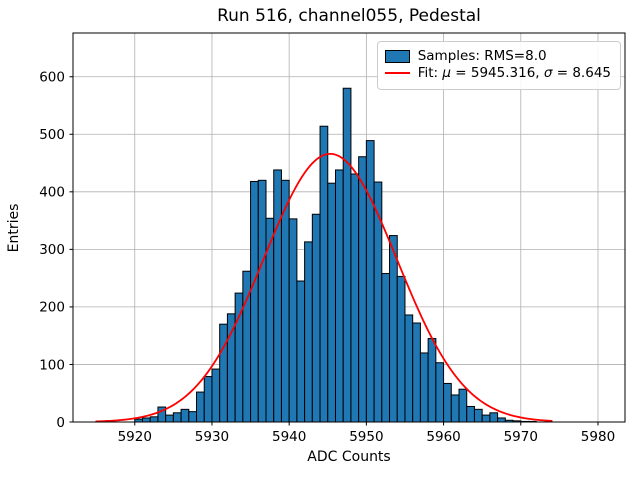 This screenshot has height=480, width=640. Describe the element at coordinates (349, 457) in the screenshot. I see `x-axis-label: ADC Counts` at that location.